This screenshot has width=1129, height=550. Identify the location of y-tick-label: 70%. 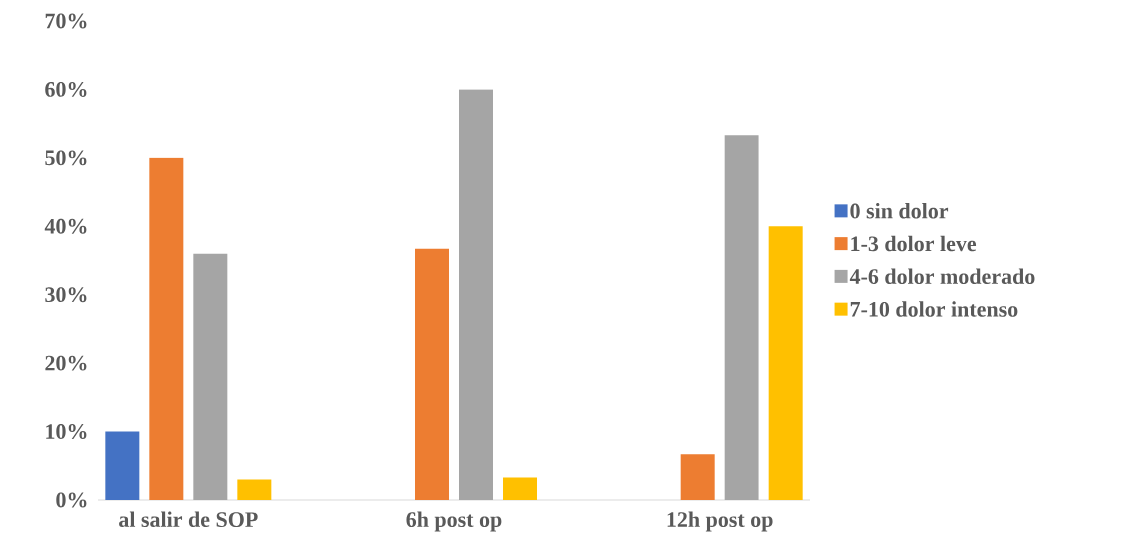
(66, 21).